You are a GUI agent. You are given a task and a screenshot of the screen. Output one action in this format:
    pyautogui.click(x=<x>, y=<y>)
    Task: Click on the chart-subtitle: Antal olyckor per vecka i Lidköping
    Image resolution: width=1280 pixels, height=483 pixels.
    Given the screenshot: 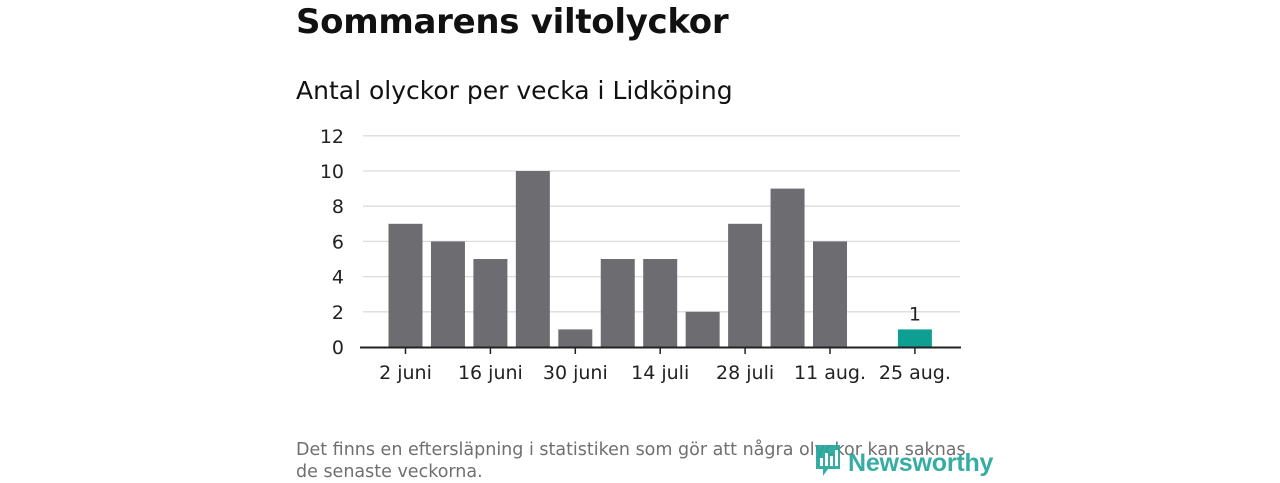 What is the action you would take?
    pyautogui.click(x=514, y=90)
    